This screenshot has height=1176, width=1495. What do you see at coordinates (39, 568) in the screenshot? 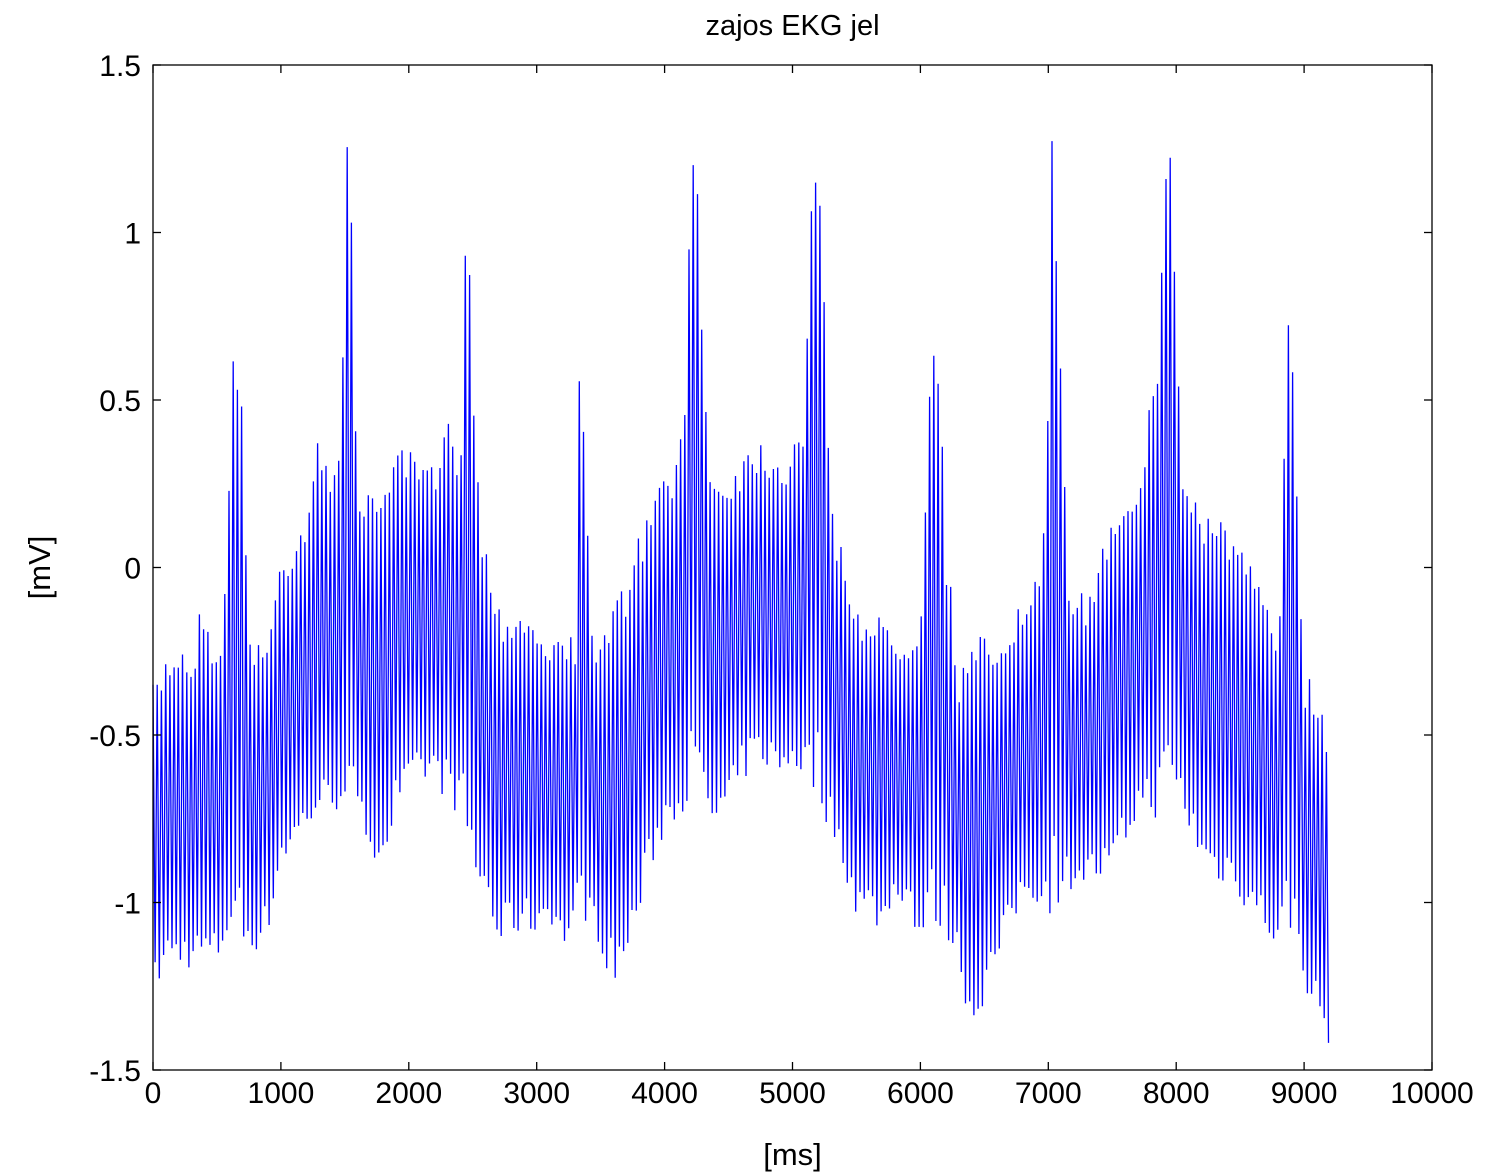
I see `y-axis-title: [mV]` at bounding box center [39, 568].